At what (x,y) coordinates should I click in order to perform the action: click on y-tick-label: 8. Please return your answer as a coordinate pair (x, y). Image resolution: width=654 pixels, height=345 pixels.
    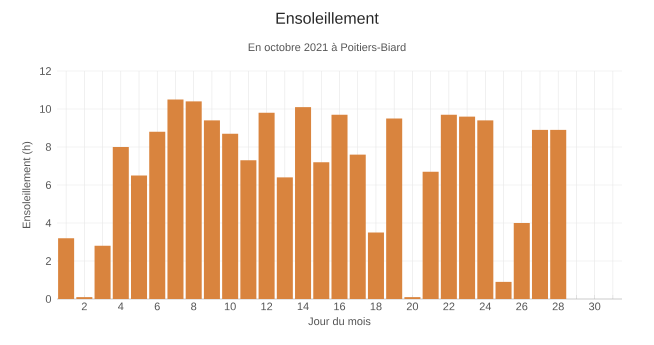
    Looking at the image, I should click on (48, 147).